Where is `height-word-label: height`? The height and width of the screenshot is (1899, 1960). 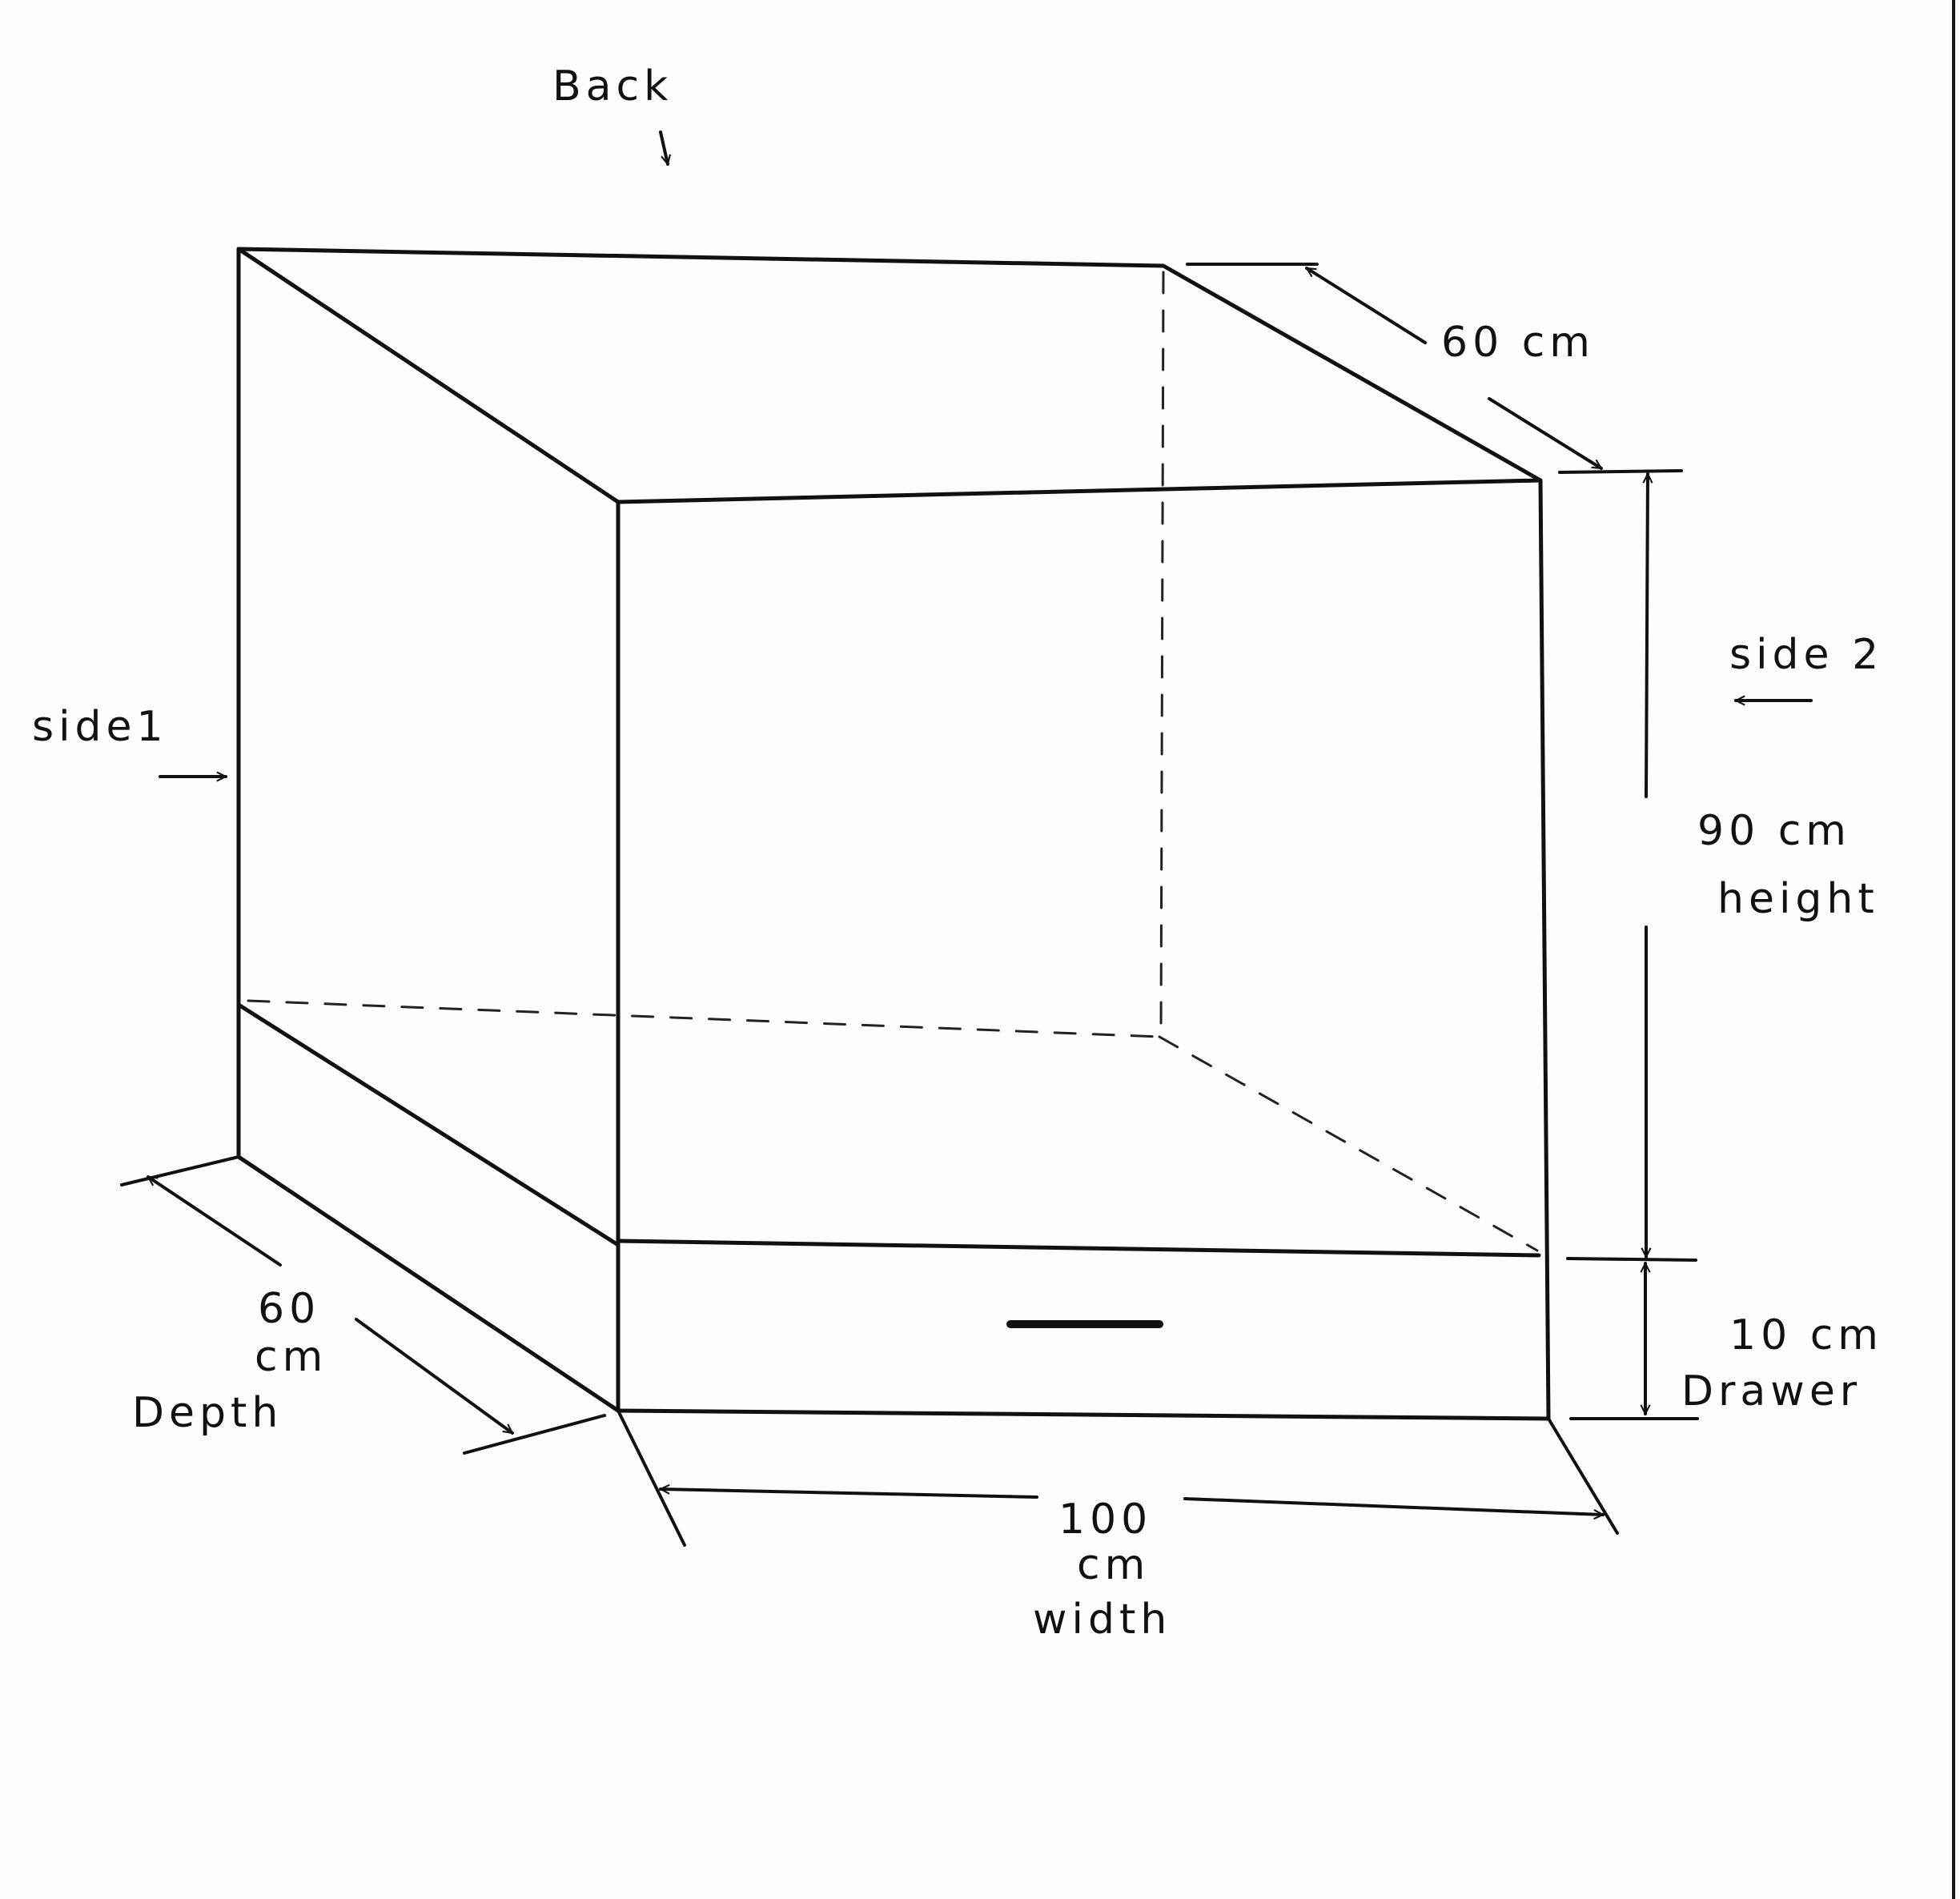
height-word-label: height is located at coordinates (1798, 899).